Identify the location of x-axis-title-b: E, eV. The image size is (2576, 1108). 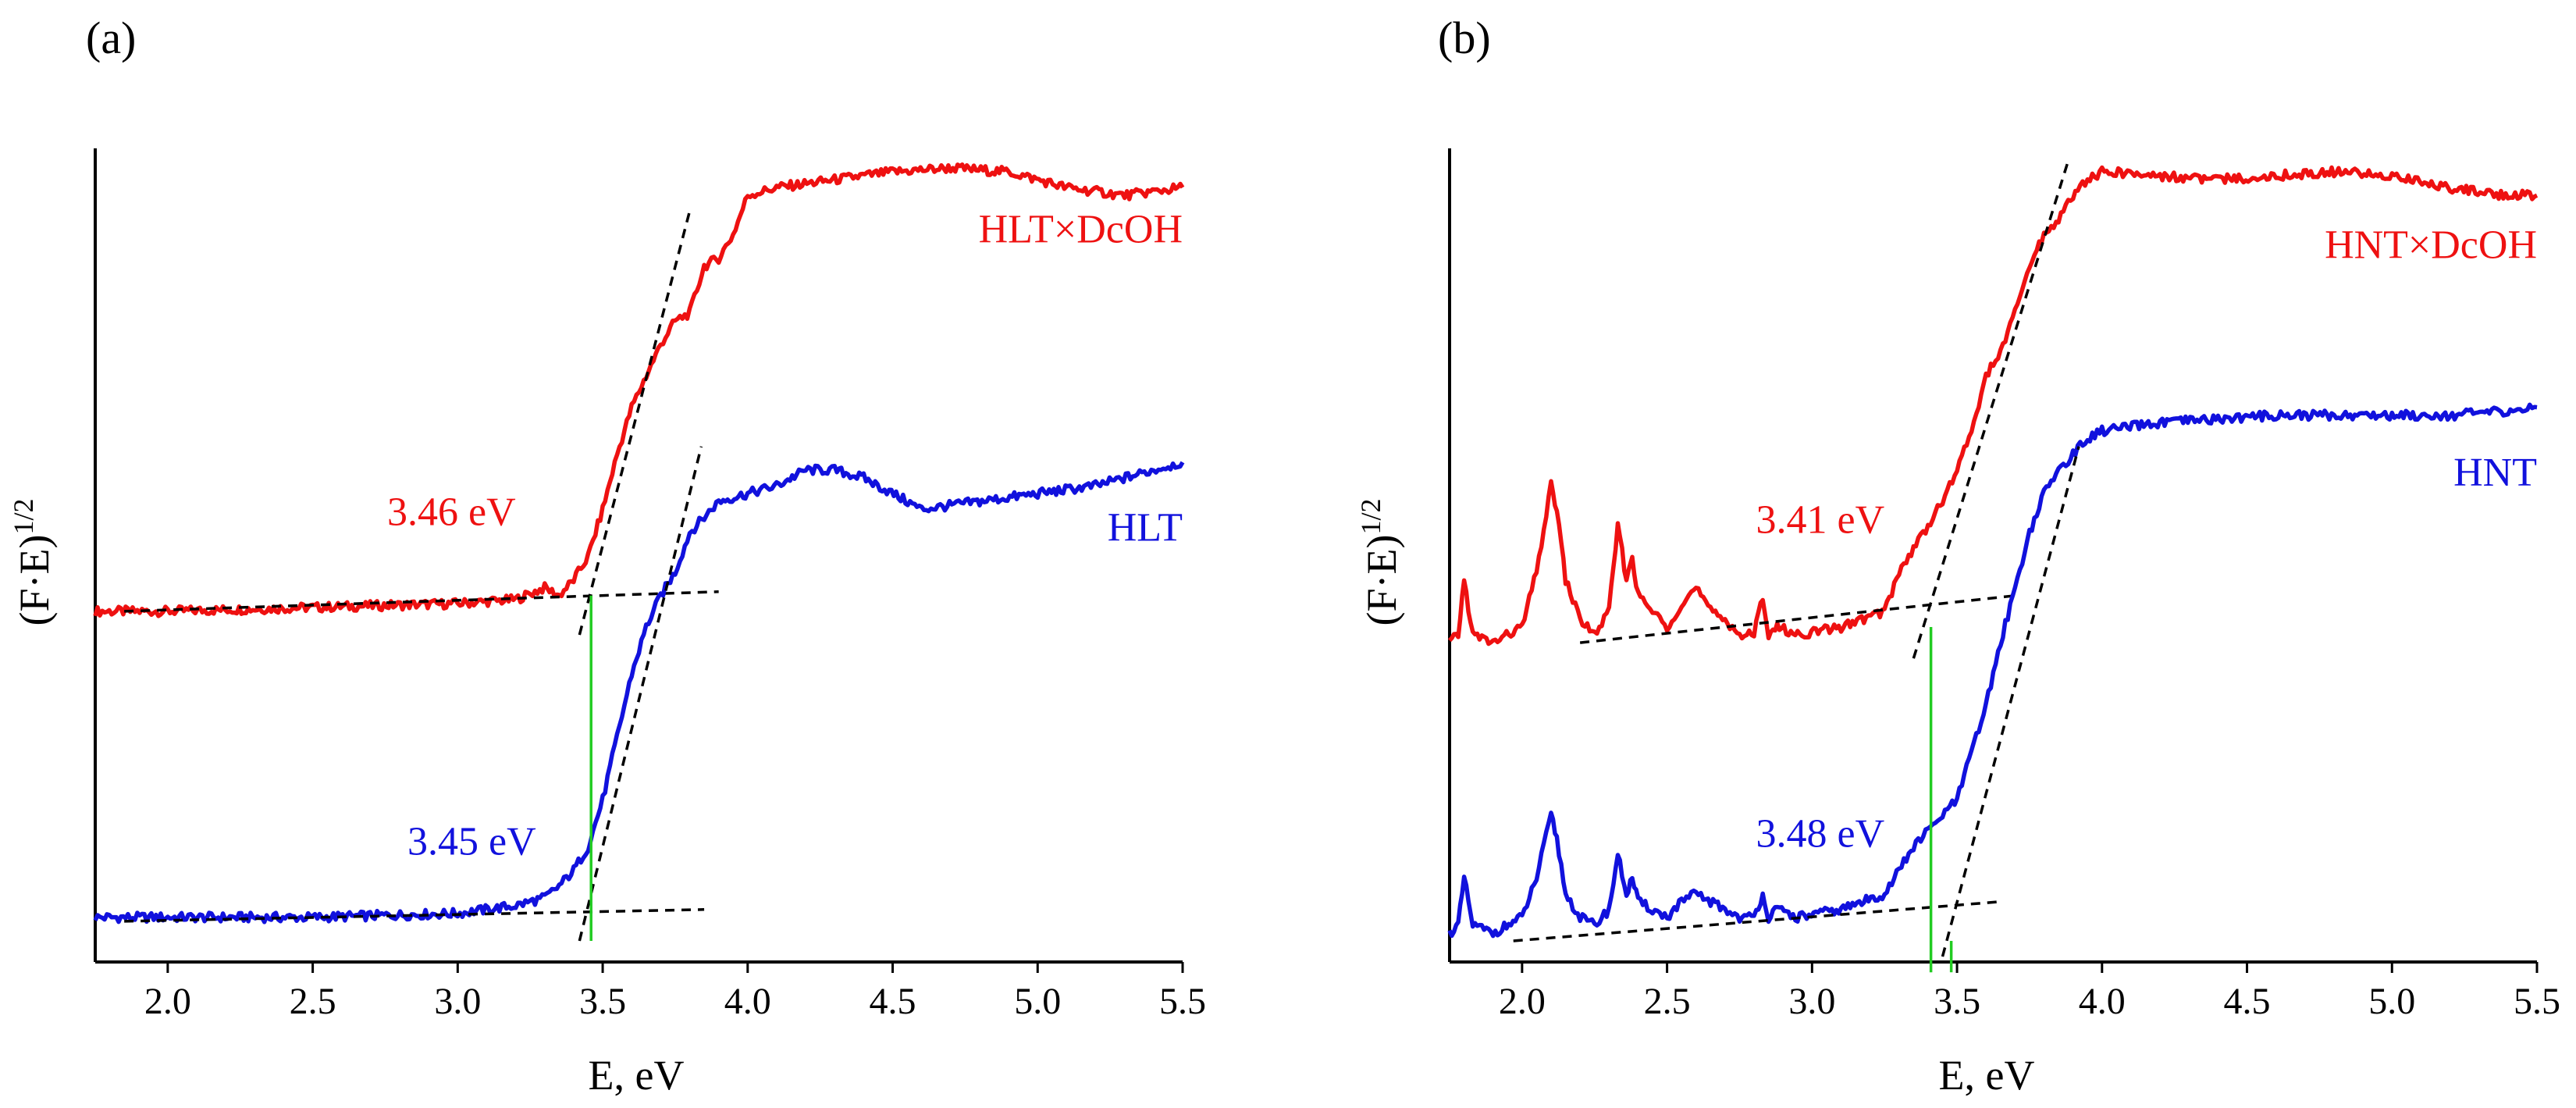
(1987, 1075).